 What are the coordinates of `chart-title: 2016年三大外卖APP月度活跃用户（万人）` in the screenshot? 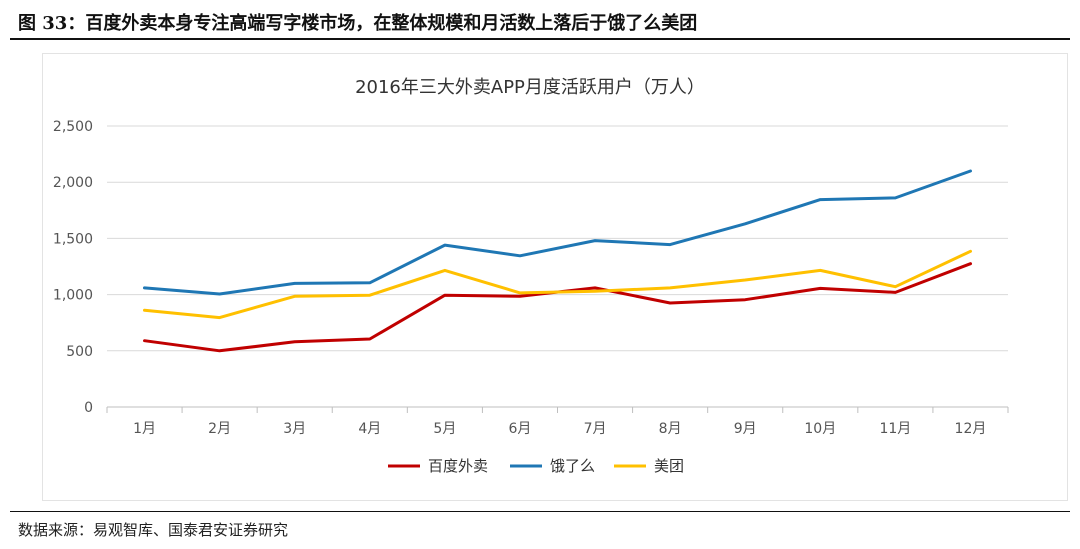 It's located at (530, 87).